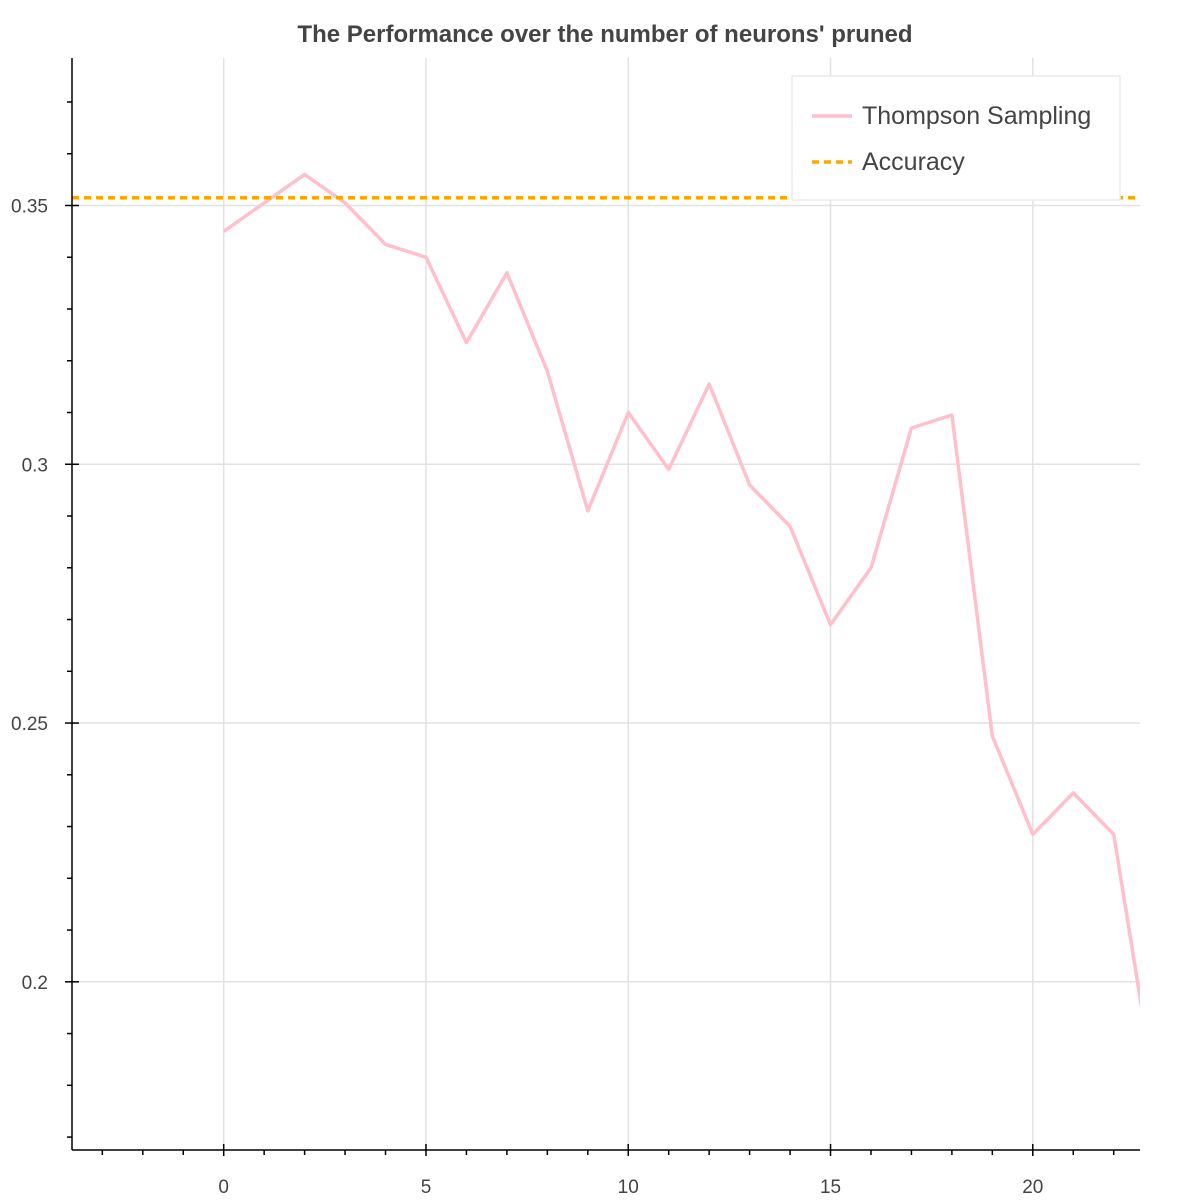 The image size is (1200, 1200). I want to click on x-tick-label: 10, so click(628, 1187).